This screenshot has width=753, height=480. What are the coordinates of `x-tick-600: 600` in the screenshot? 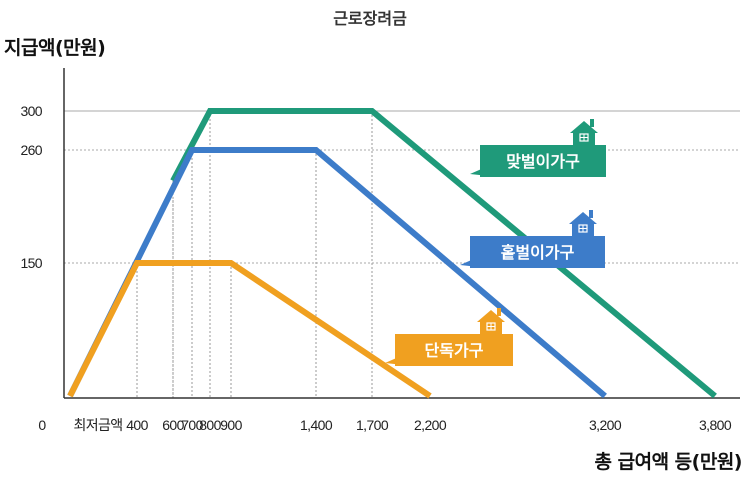 It's located at (173, 425).